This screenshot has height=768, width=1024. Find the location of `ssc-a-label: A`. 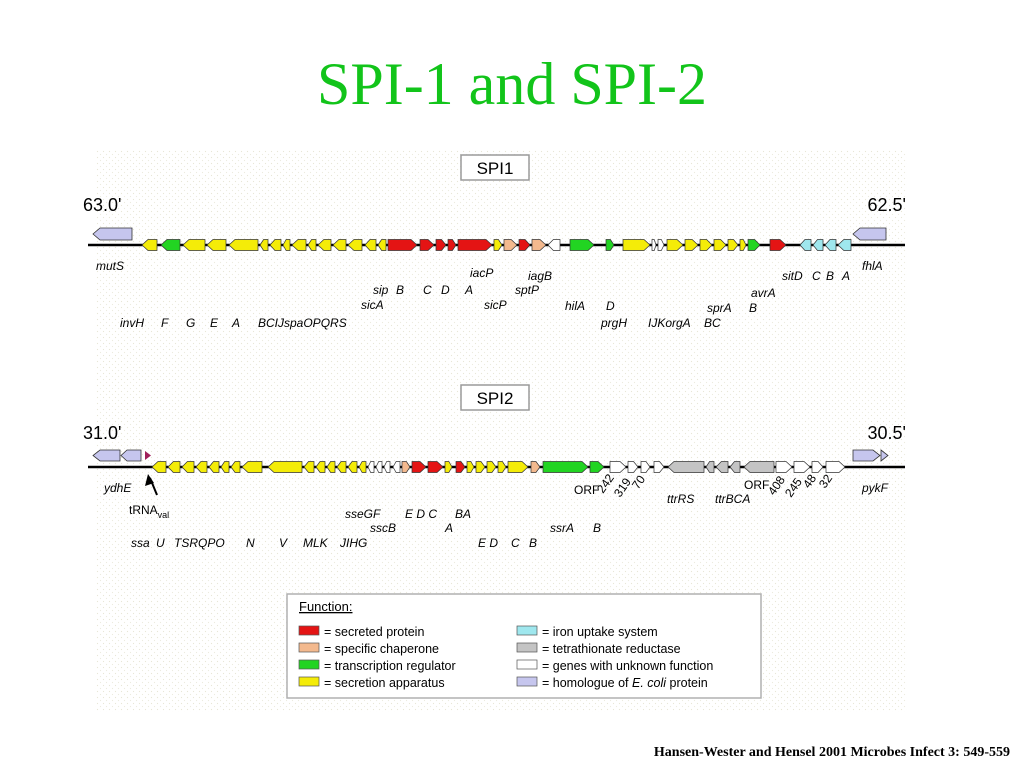

ssc-a-label: A is located at coordinates (448, 528).